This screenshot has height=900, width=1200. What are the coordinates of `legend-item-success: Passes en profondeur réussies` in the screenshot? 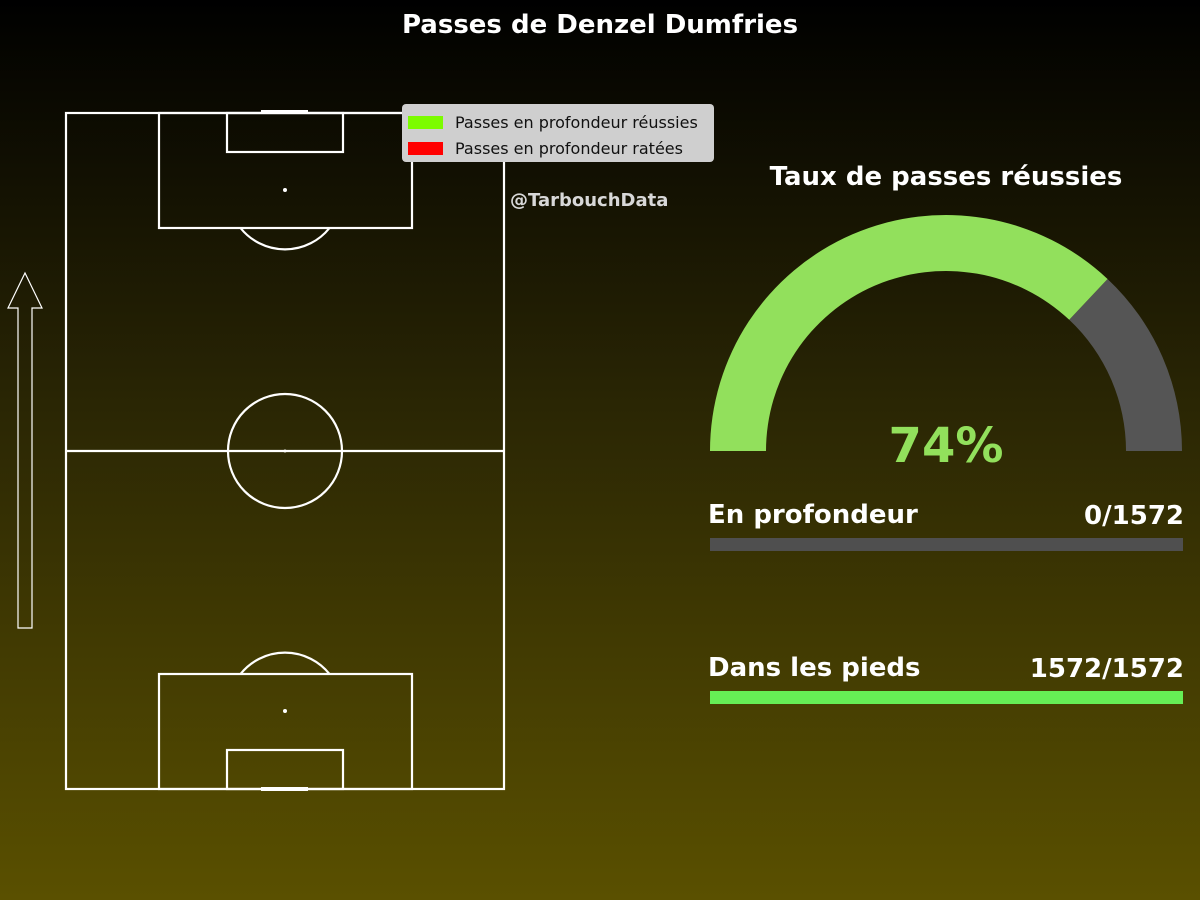 It's located at (558, 122).